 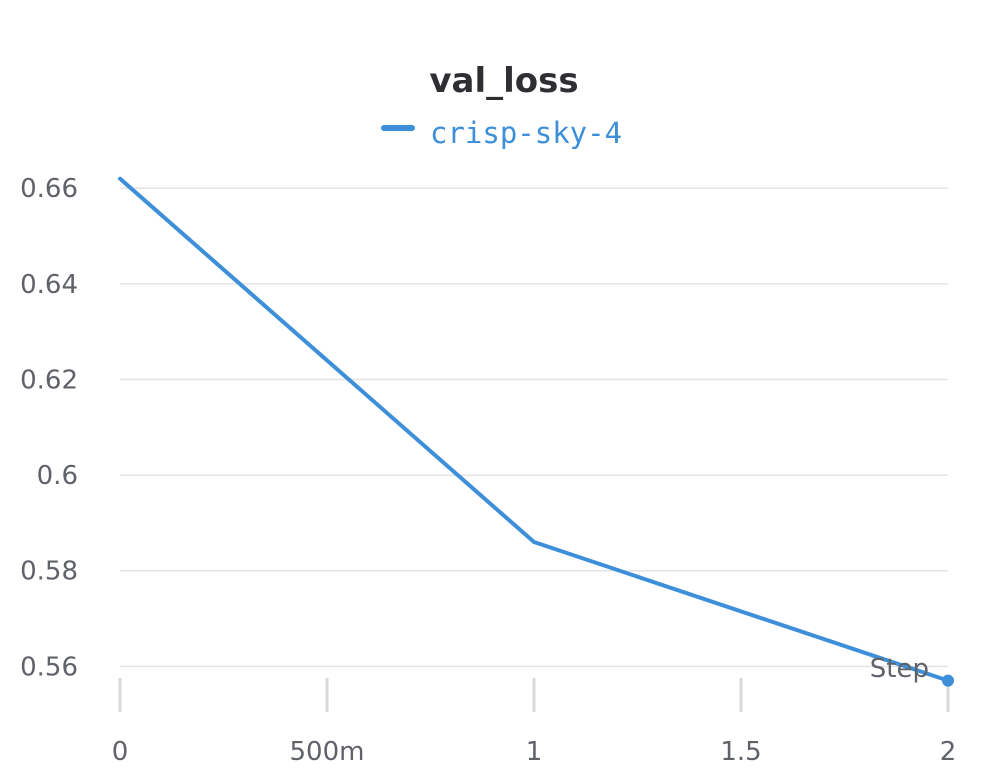 I want to click on chart-title: val_loss, so click(x=503, y=81).